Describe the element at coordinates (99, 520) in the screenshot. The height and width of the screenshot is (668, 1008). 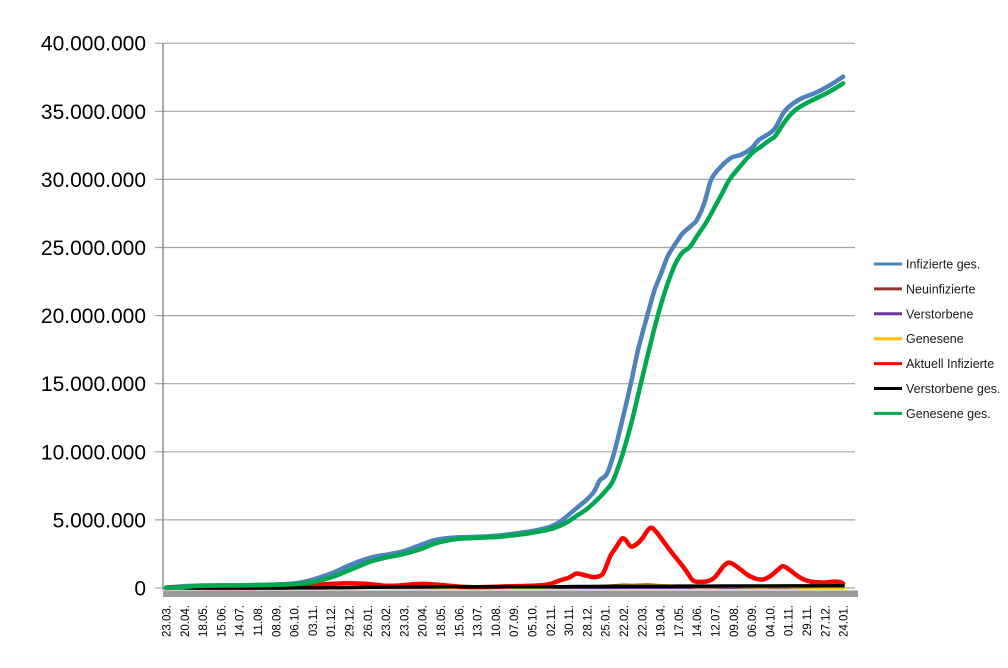
I see `y-axis-tick-label: 5.000.000` at that location.